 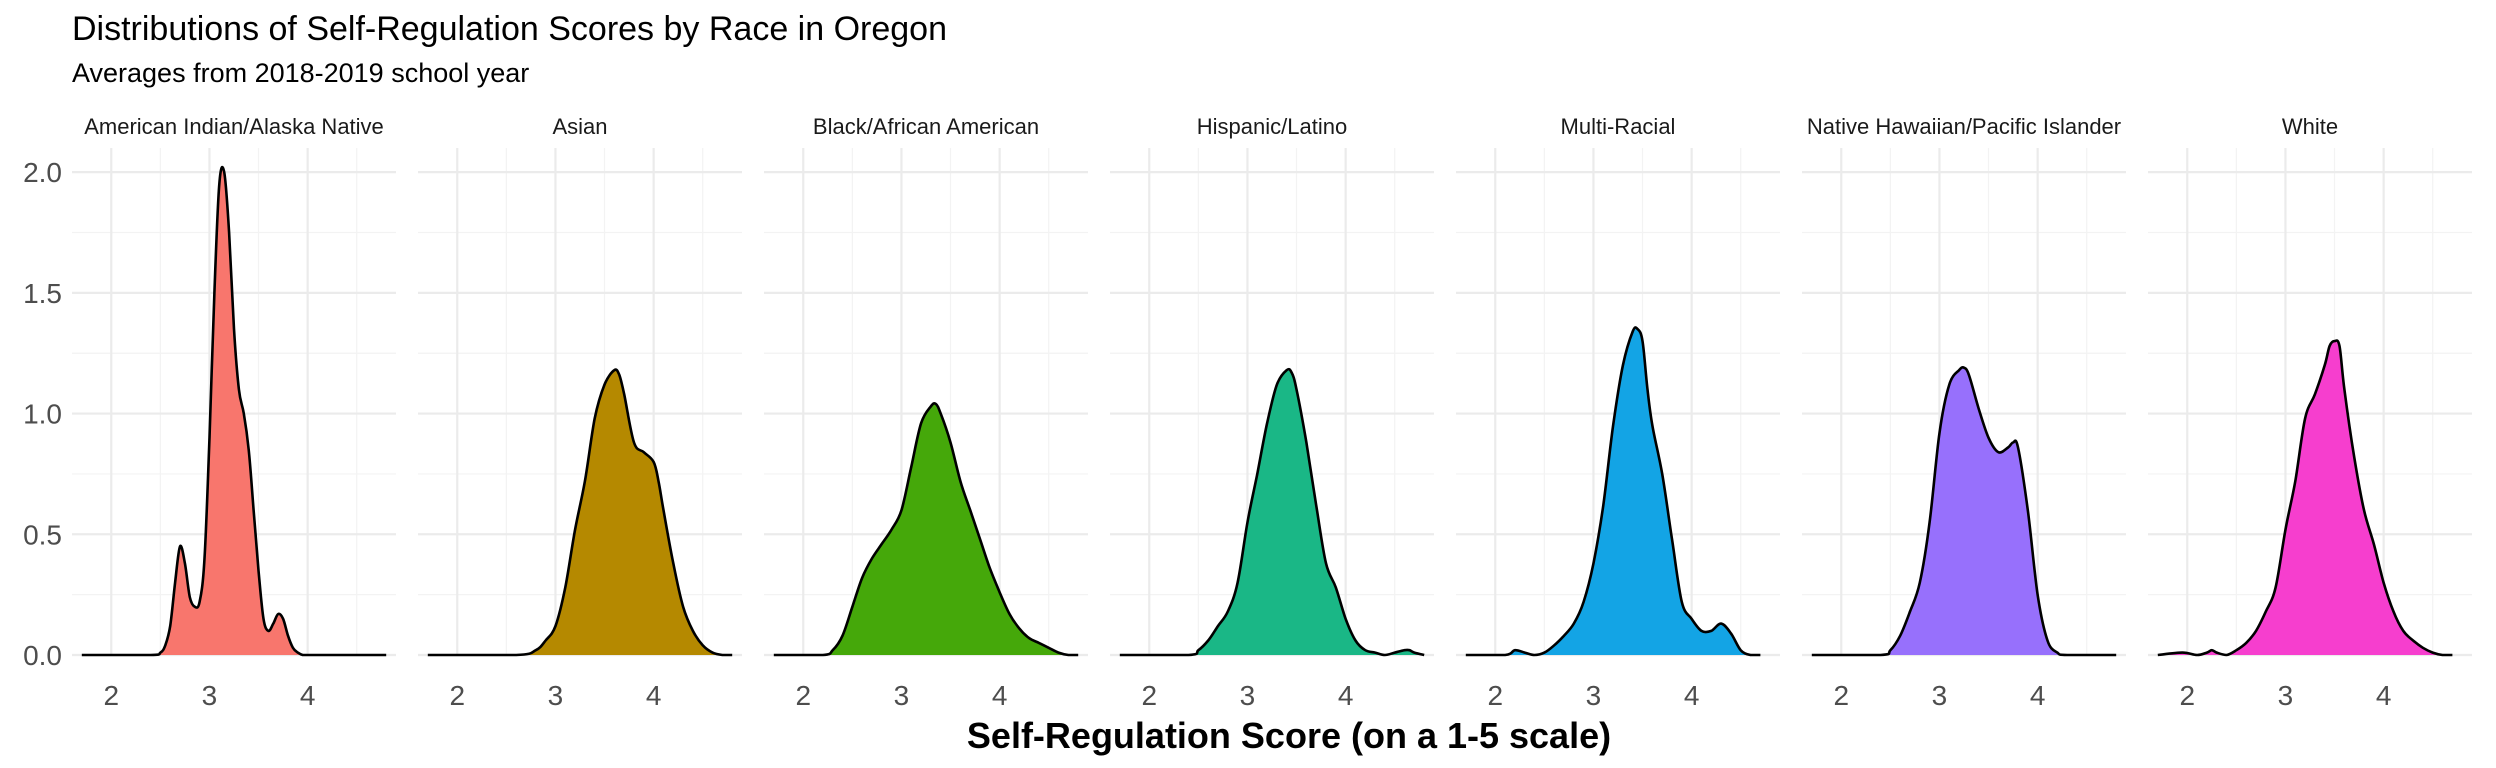 I want to click on facet-american-indian-alaska-native: American Indian/Alaska Native 2 3 4, so click(x=234, y=412).